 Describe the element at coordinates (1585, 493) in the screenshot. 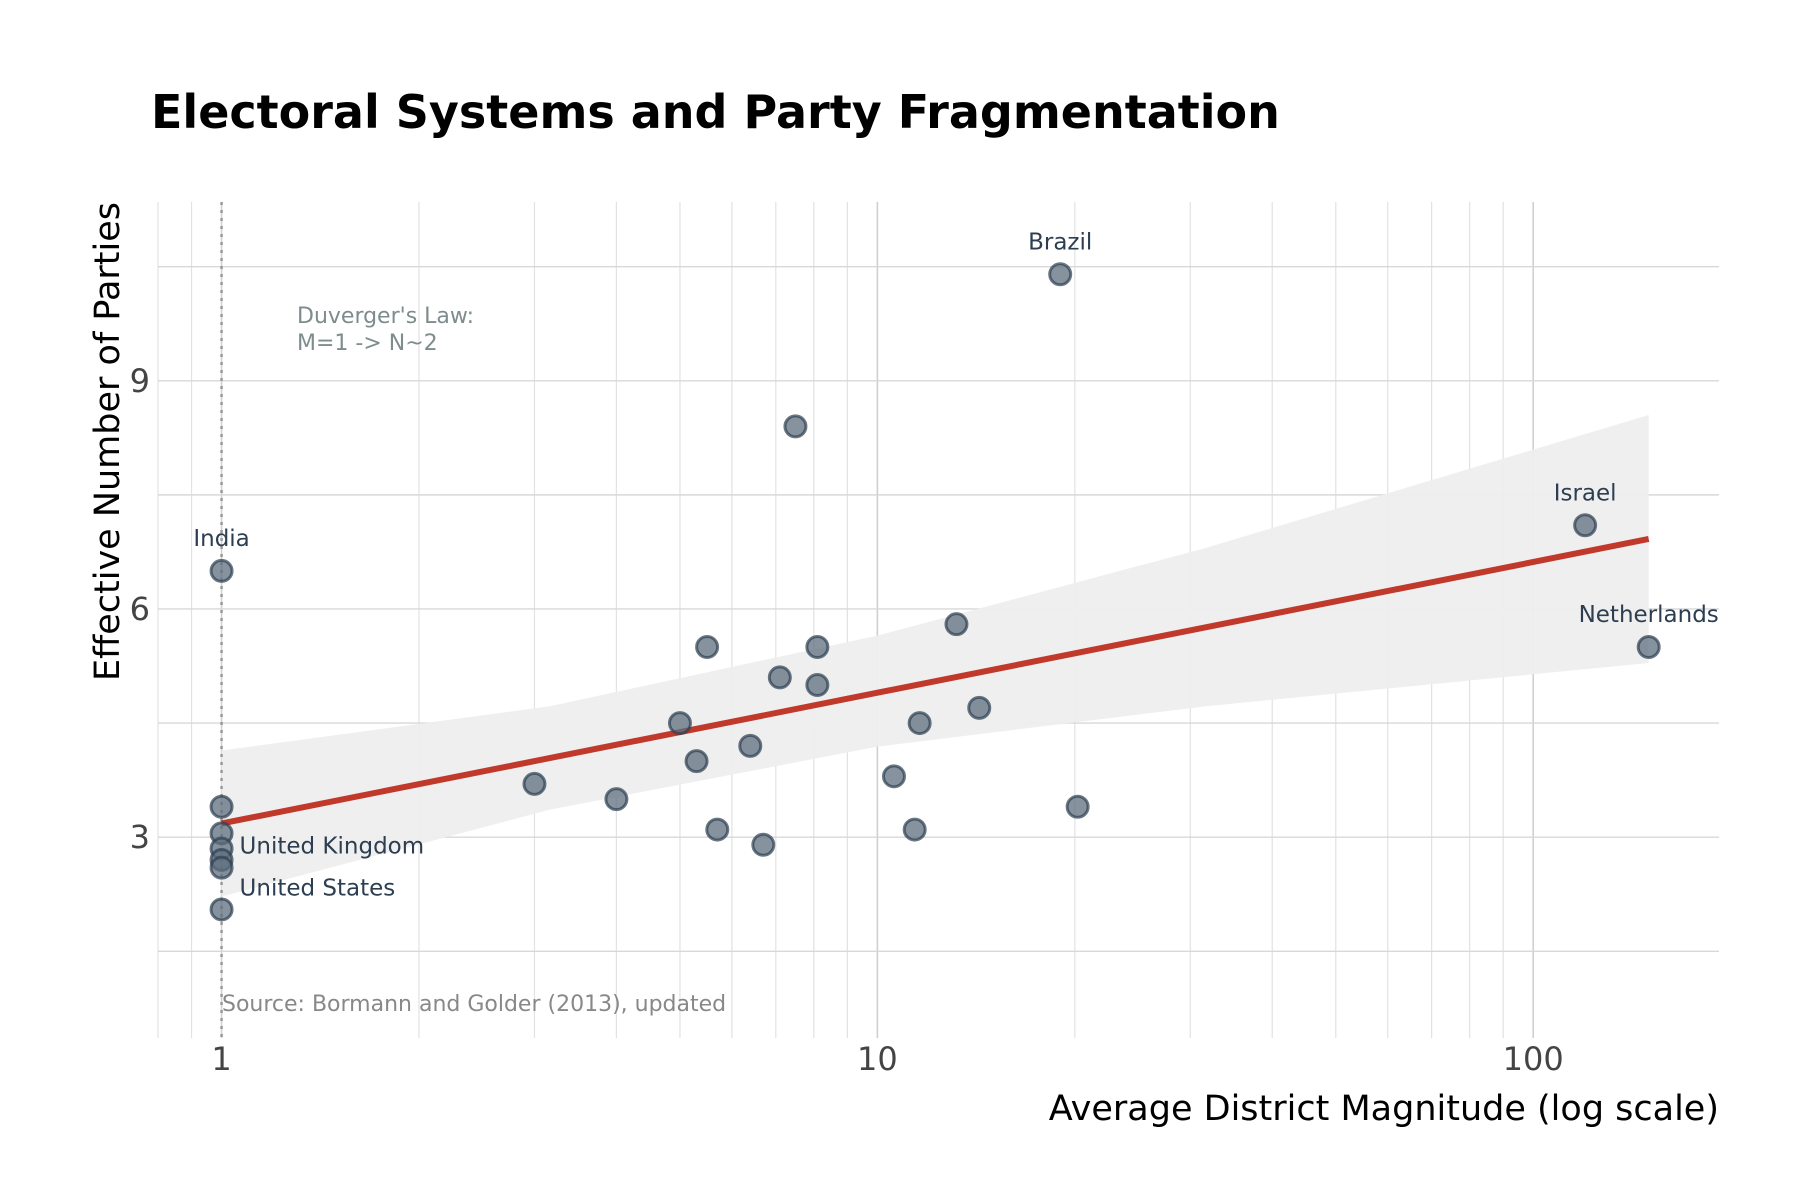

I see `point-label: Israel` at that location.